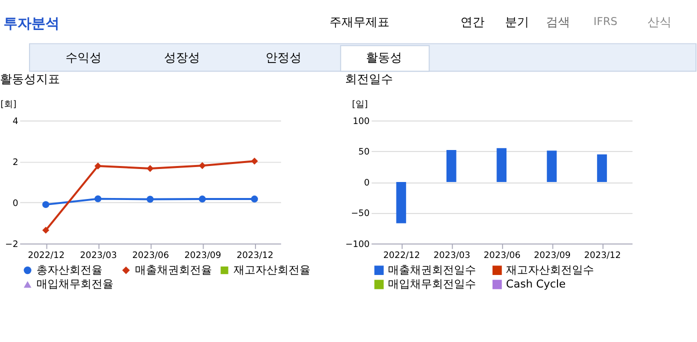  I want to click on legend-label: 재고자산회전율, so click(271, 269).